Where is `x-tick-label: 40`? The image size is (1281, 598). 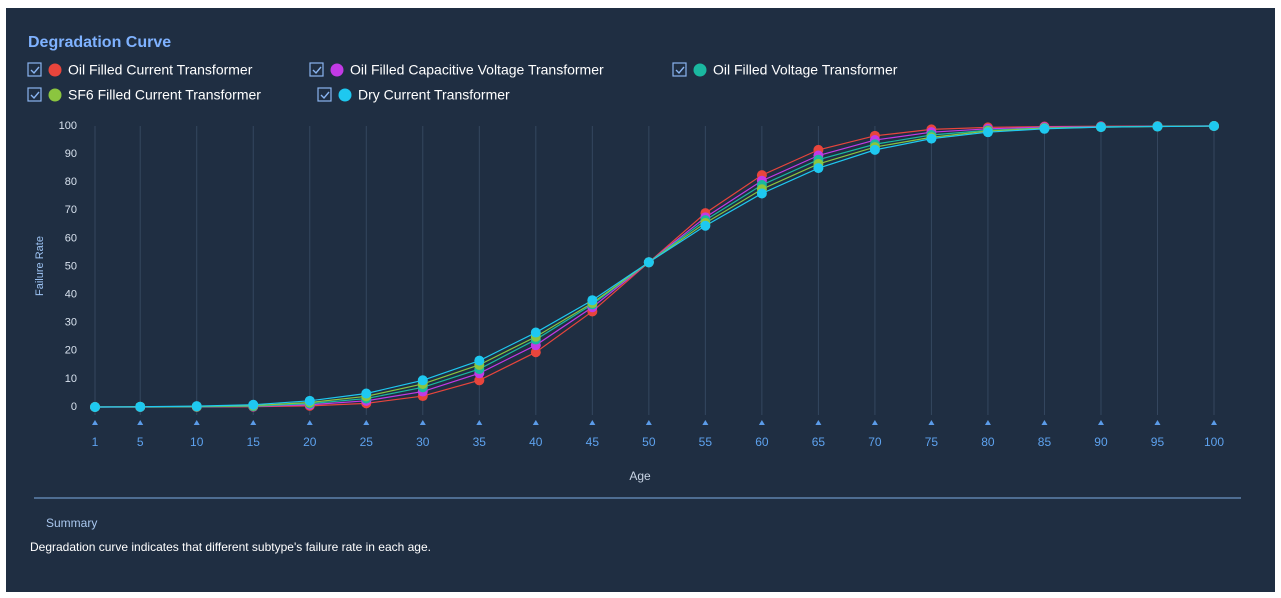 x-tick-label: 40 is located at coordinates (536, 442).